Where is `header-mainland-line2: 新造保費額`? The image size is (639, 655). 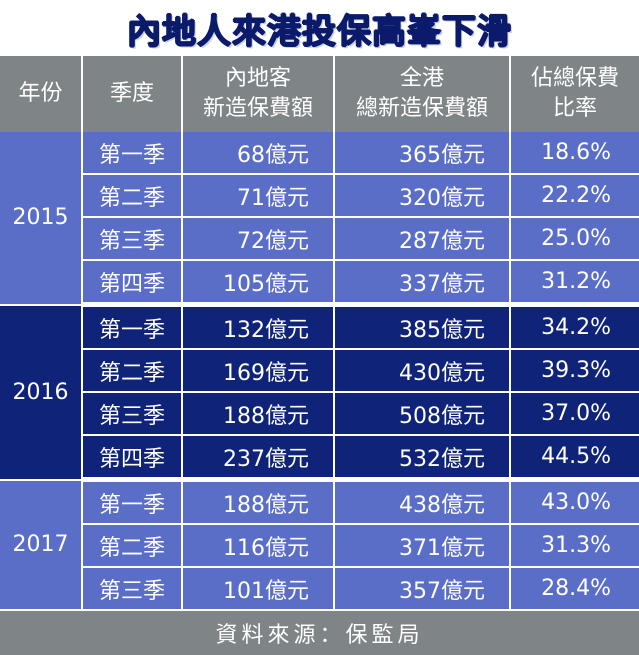 header-mainland-line2: 新造保費額 is located at coordinates (257, 108).